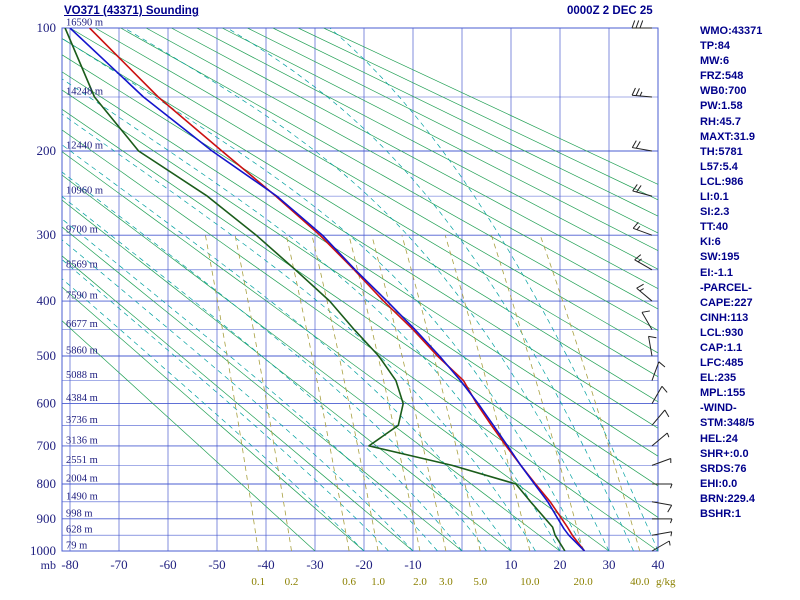 The height and width of the screenshot is (600, 800). What do you see at coordinates (721, 106) in the screenshot?
I see `index-value: PW:1.58` at bounding box center [721, 106].